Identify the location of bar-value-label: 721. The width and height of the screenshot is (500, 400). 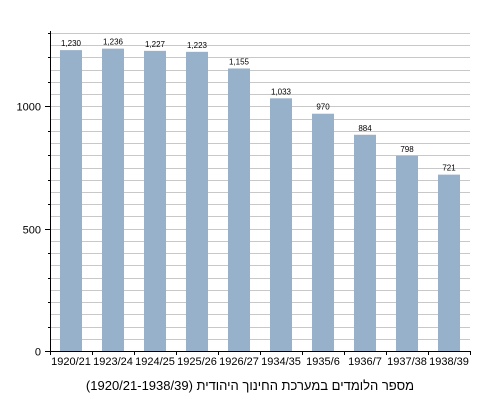
(449, 168).